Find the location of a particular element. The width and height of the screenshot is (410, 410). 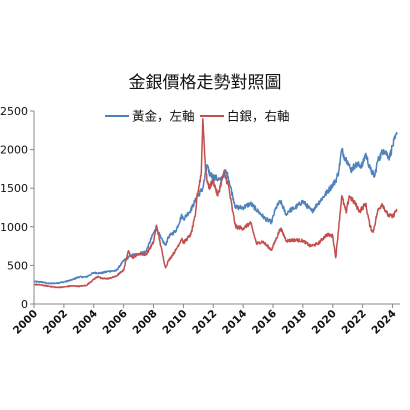

x-tick-label: 2020 is located at coordinates (324, 322).